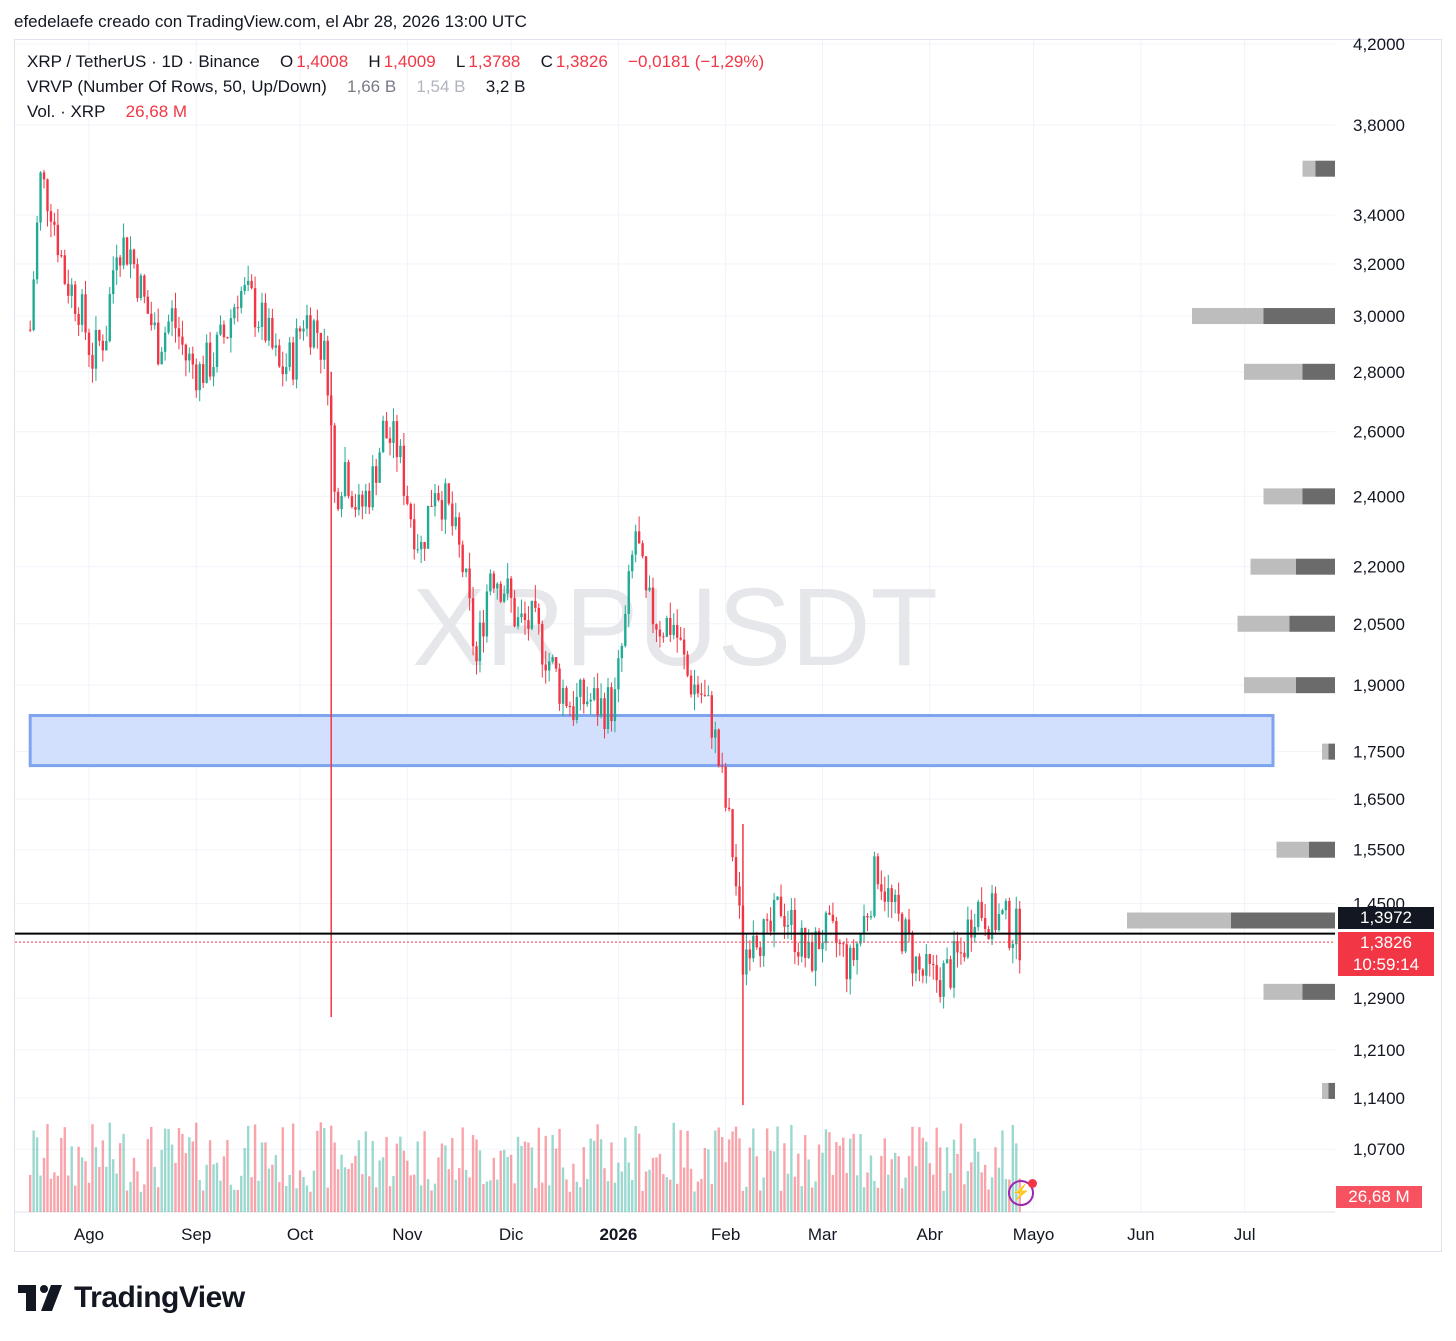 The image size is (1456, 1341). What do you see at coordinates (108, 112) in the screenshot?
I see `legend-volume: Vol. · XRP 26,68 M` at bounding box center [108, 112].